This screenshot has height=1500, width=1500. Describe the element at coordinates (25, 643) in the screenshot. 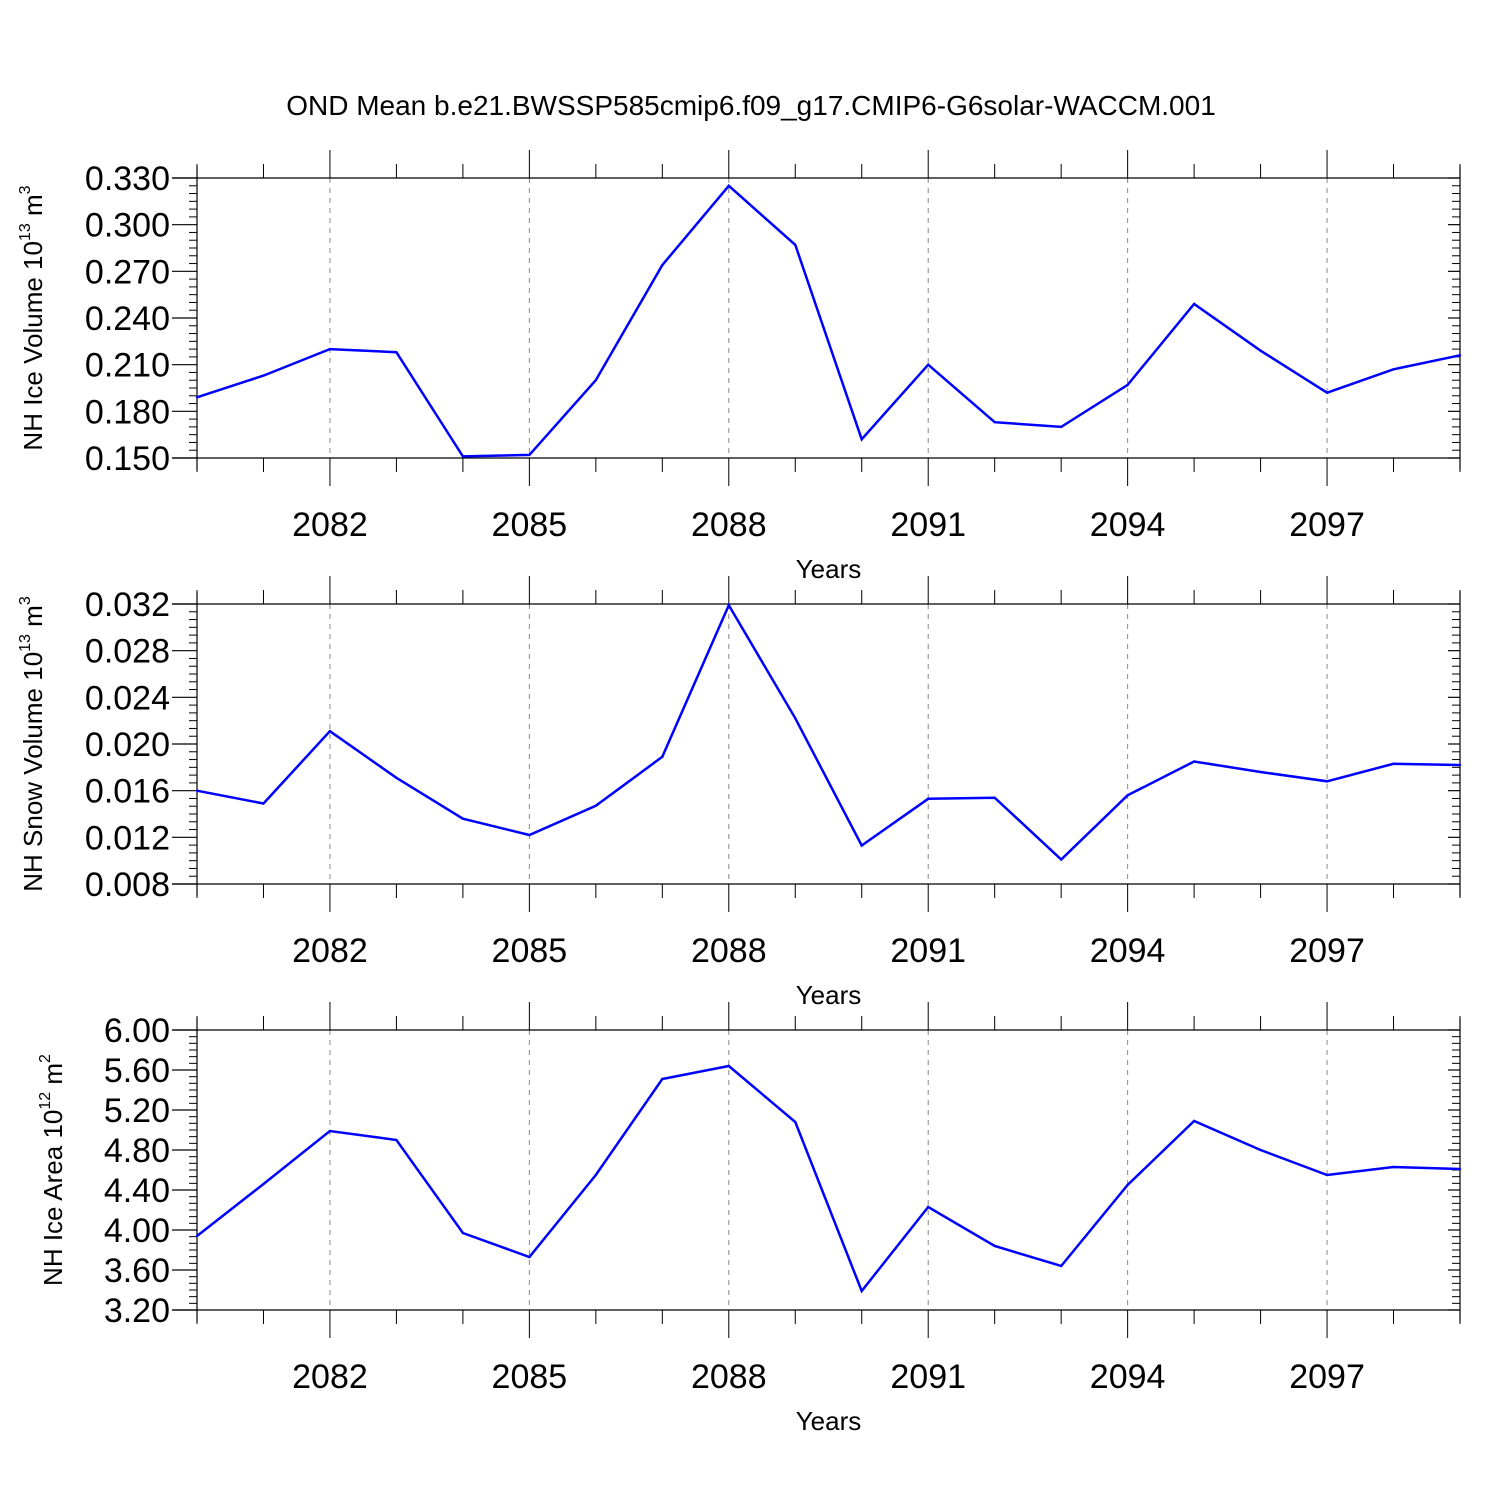

I see `y-axis-title-exponent: 13` at that location.